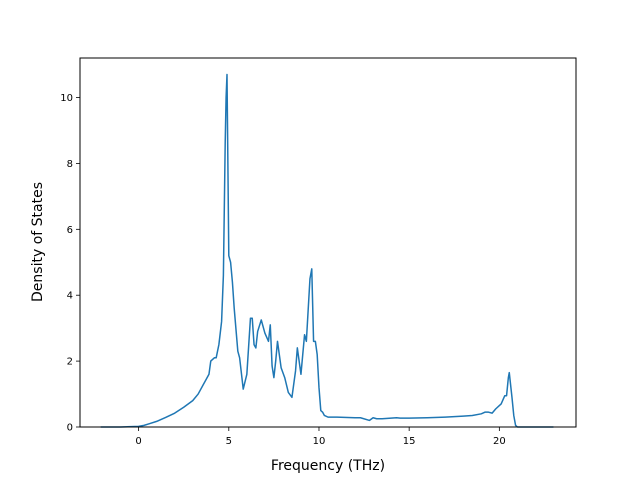 The image size is (640, 480). Describe the element at coordinates (70, 428) in the screenshot. I see `y-tick-label: 0` at that location.